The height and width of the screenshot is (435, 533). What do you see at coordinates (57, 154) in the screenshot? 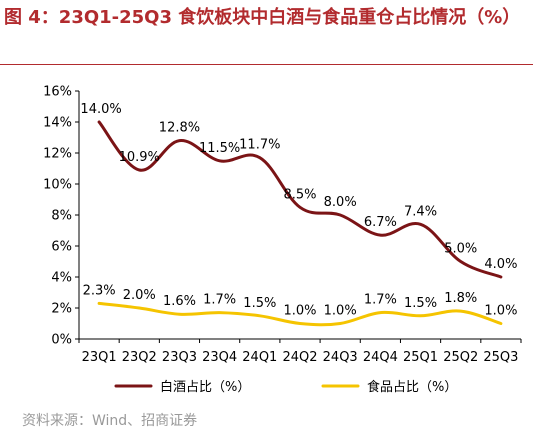
I see `y-tick-label: 12%` at bounding box center [57, 154].